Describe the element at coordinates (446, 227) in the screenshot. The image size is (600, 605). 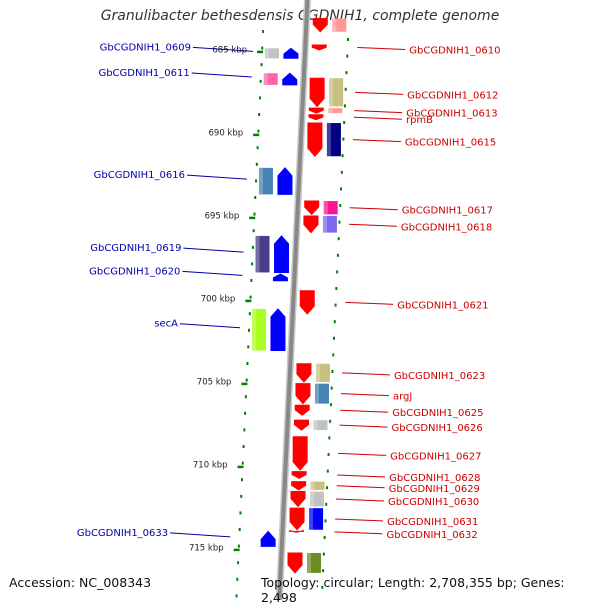
I see `reverse-gene-label: GbCGDNIH1_0618` at that location.